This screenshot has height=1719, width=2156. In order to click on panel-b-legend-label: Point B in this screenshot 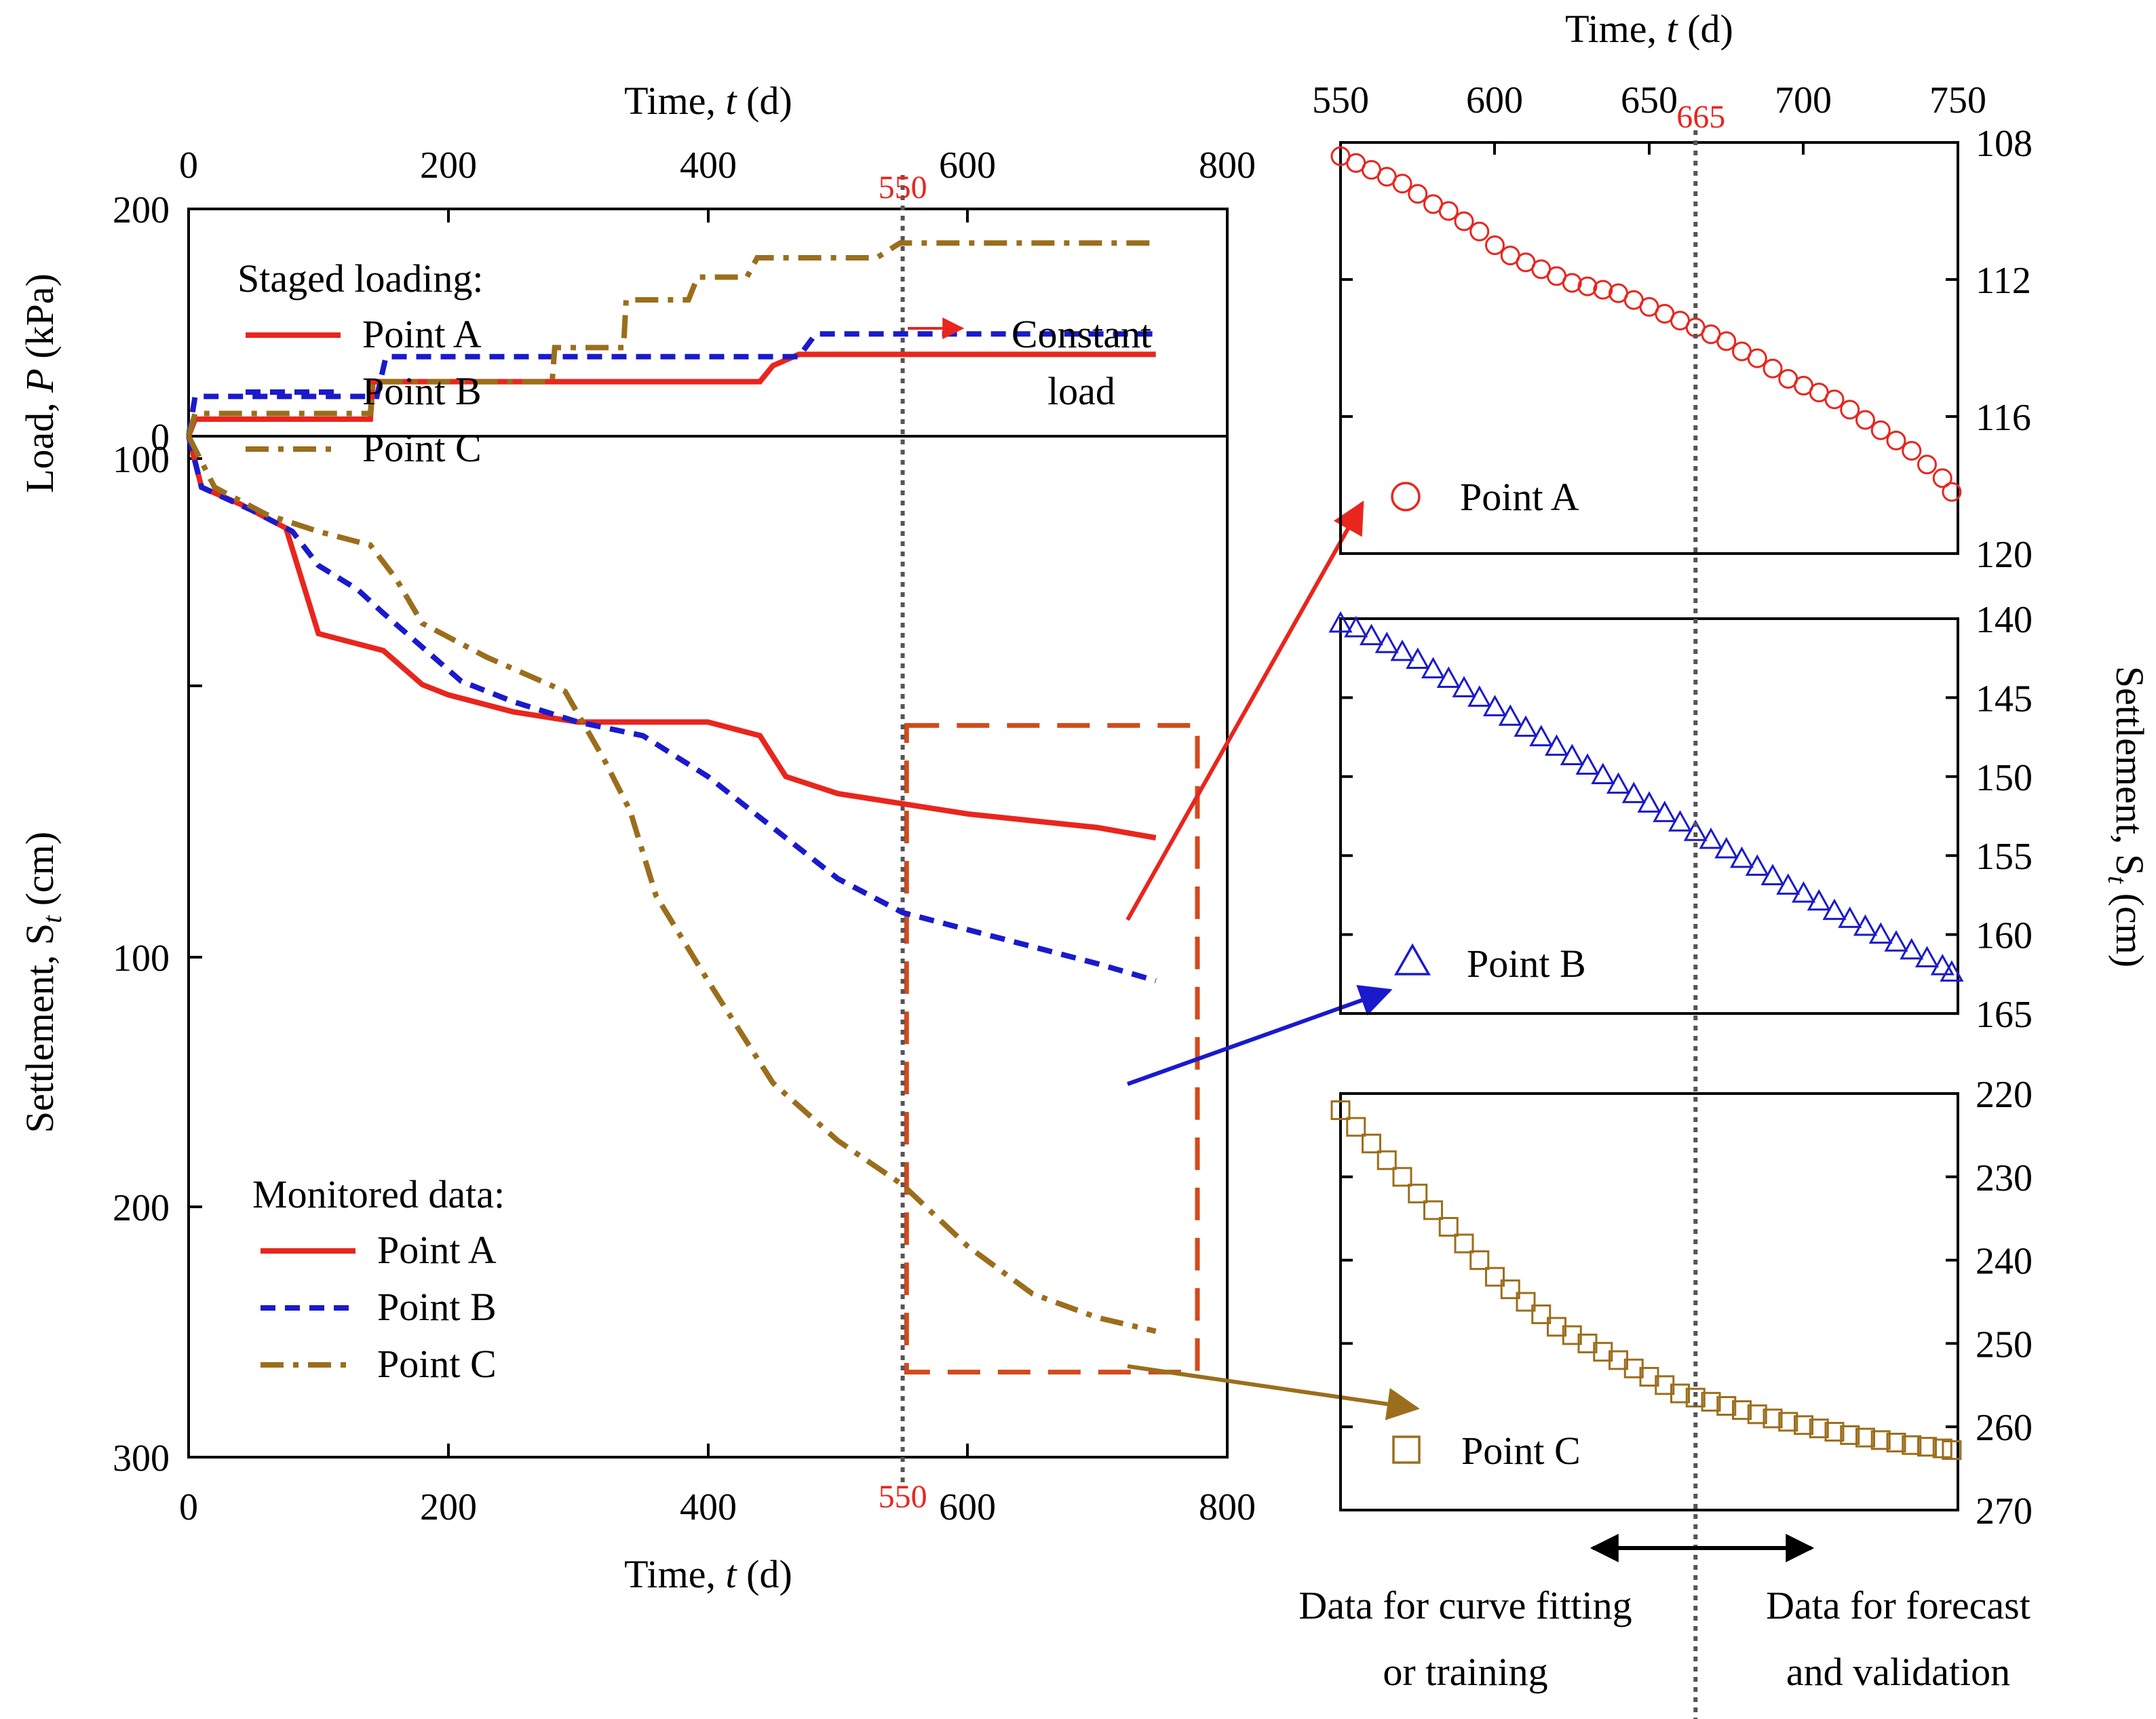, I will do `click(1526, 964)`.